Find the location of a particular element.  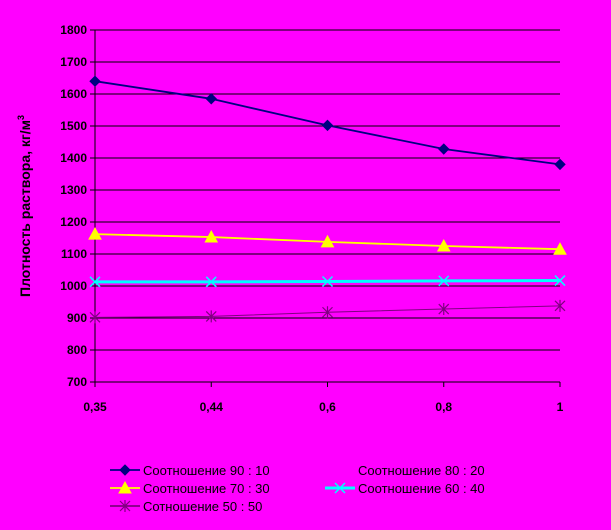

y-tick-label: 700 is located at coordinates (77, 382).